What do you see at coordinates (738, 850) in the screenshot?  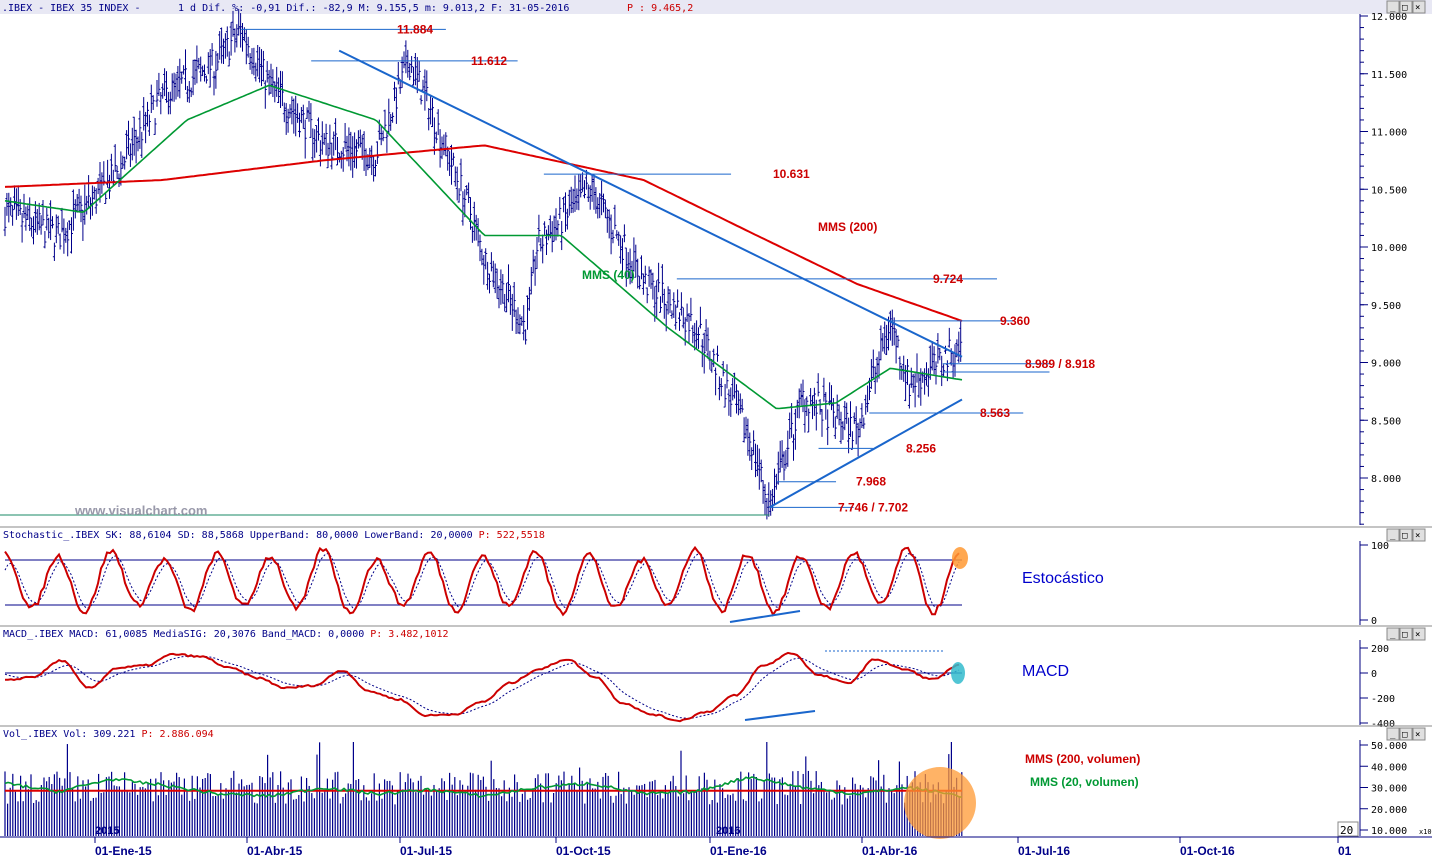 I see `x-axis-label: 01-Ene-16` at bounding box center [738, 850].